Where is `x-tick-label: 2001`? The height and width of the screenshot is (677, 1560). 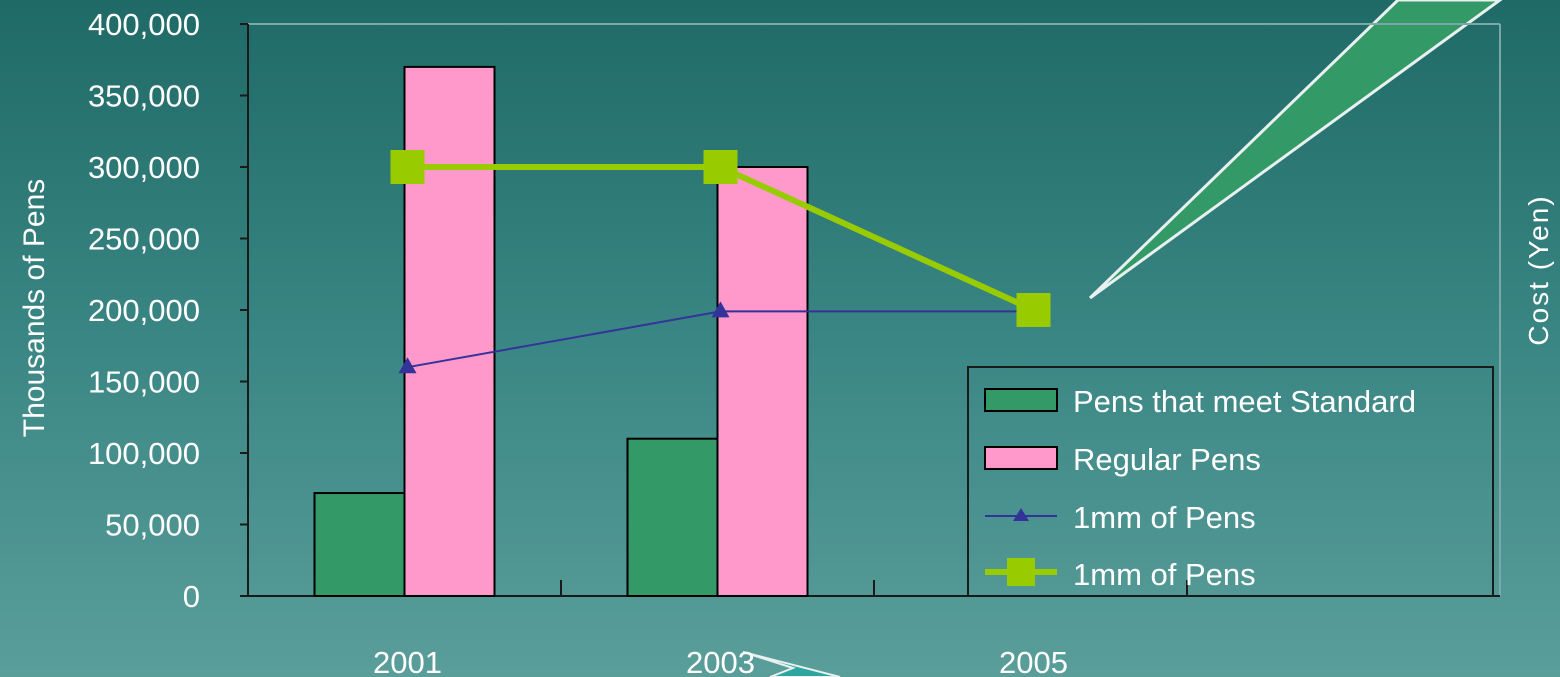 x-tick-label: 2001 is located at coordinates (407, 661).